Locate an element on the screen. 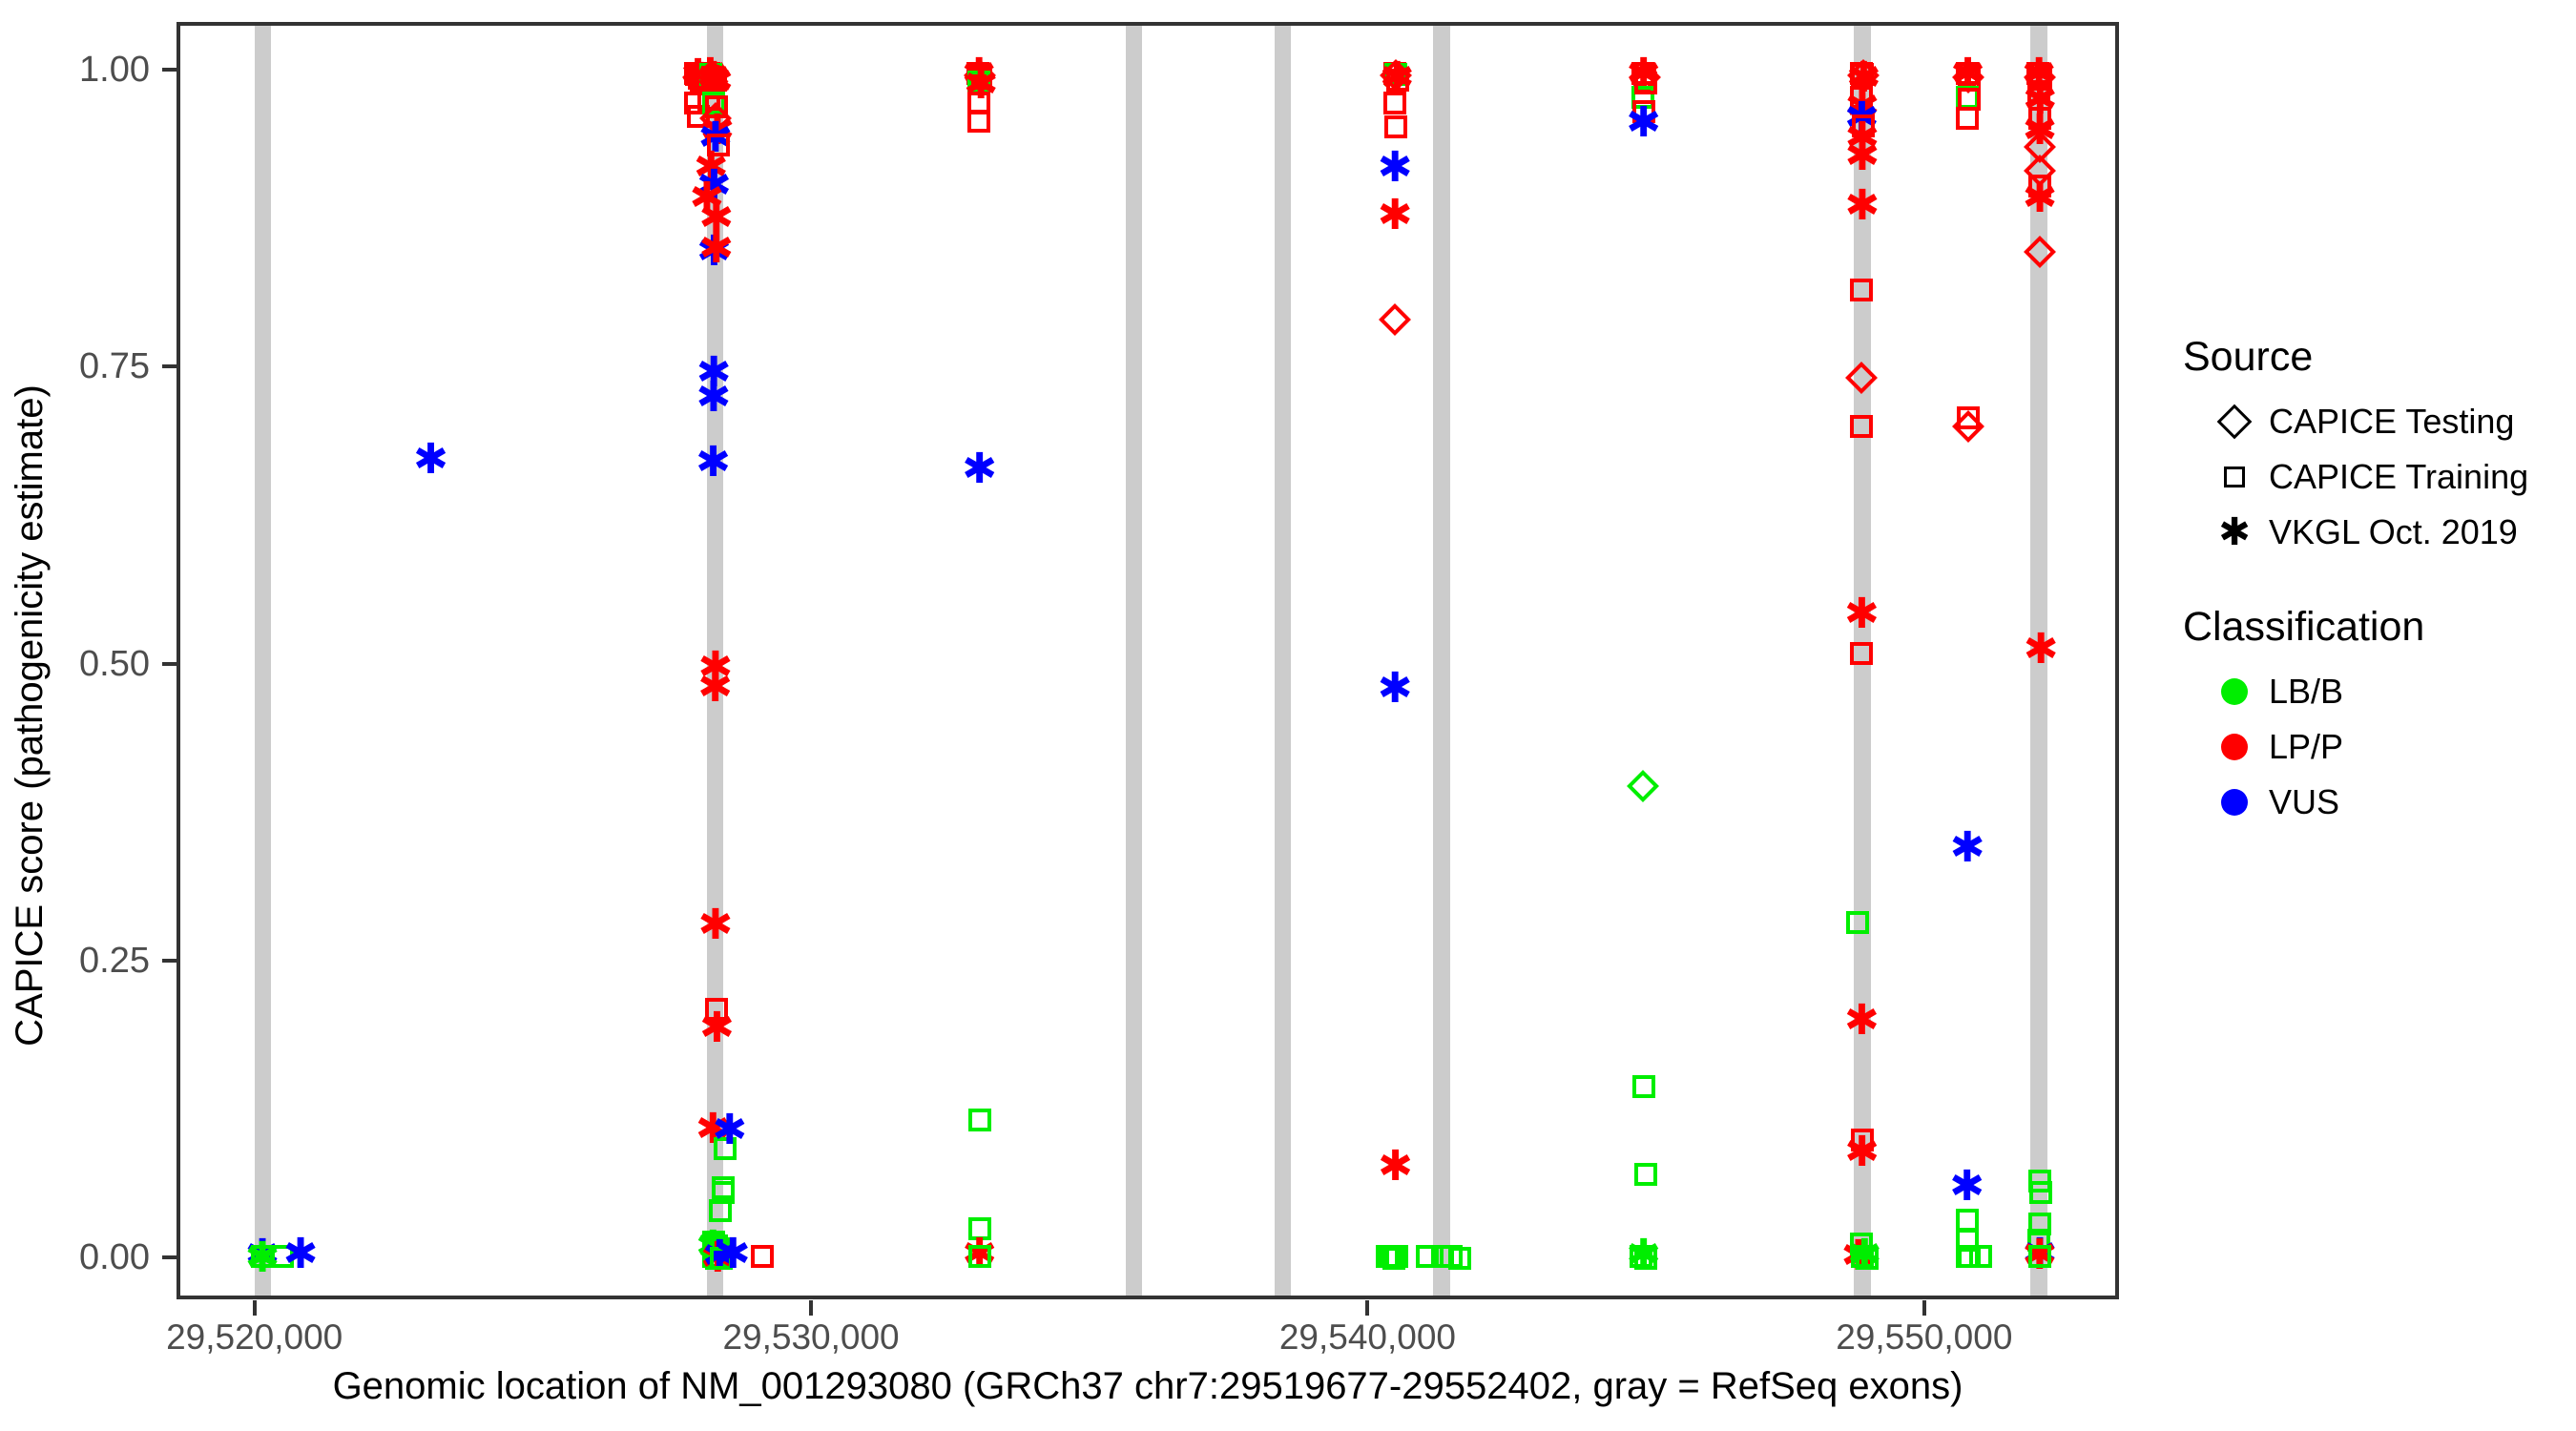 This screenshot has height=1431, width=2576. legend-item-classification: LB/B is located at coordinates (2387, 692).